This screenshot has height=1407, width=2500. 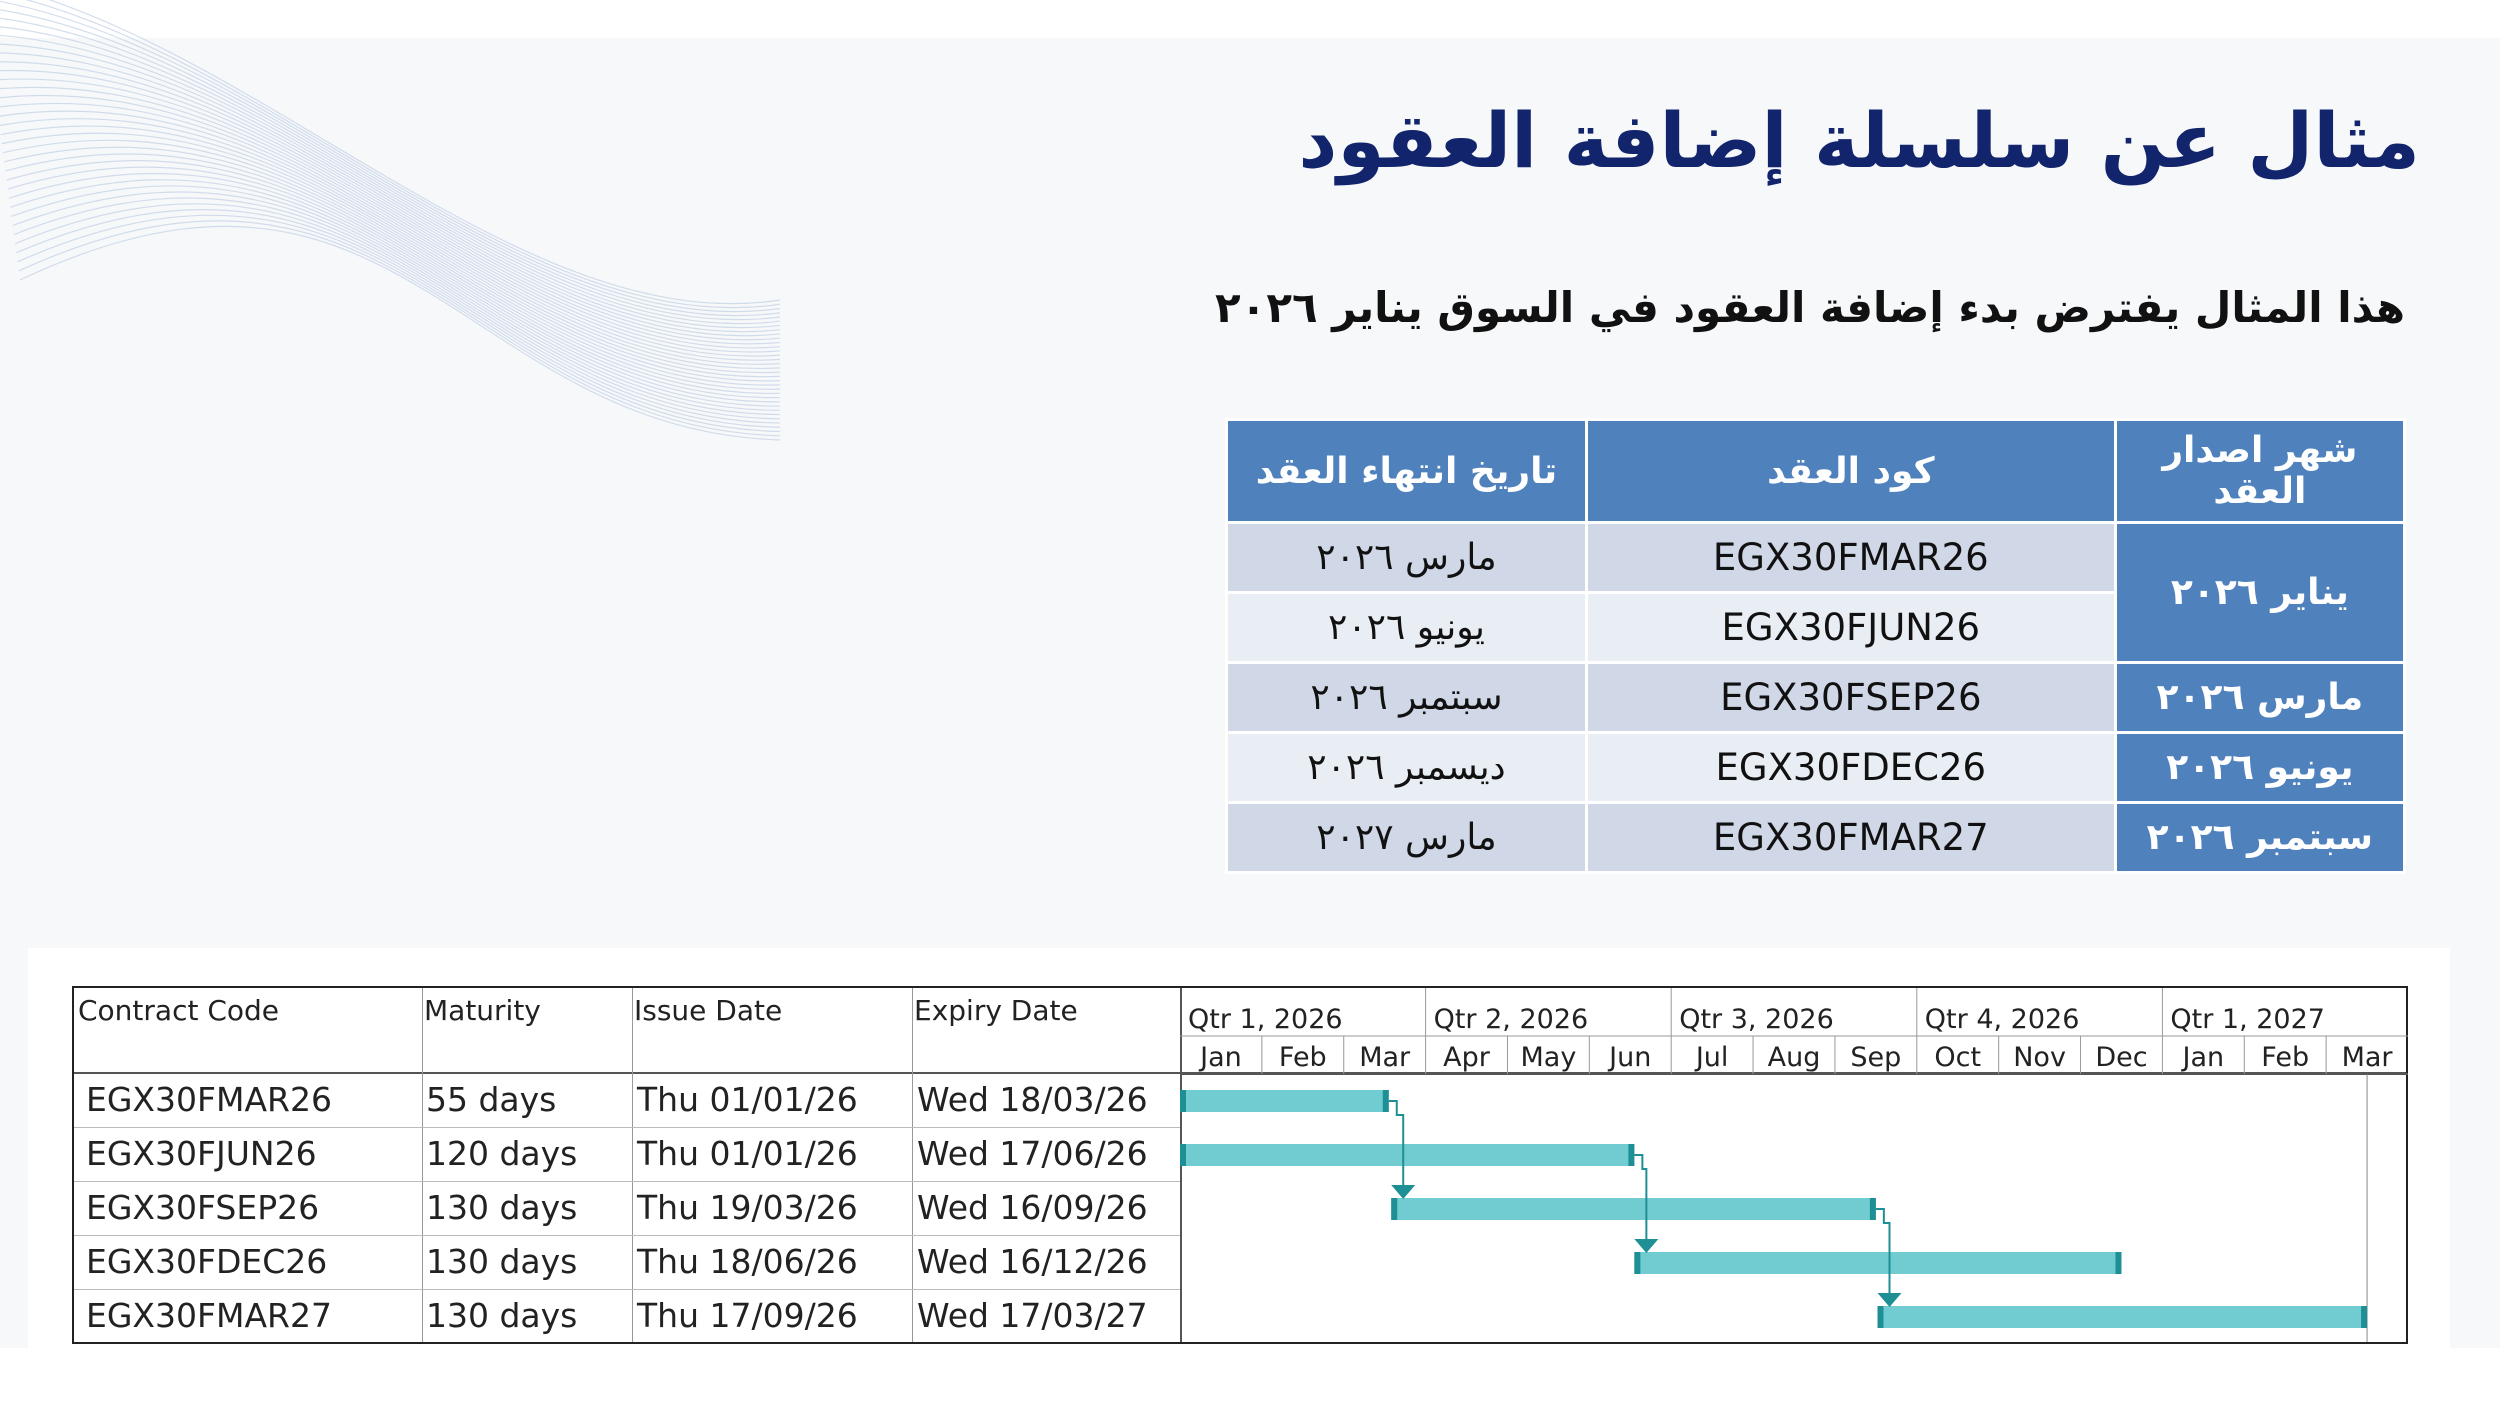 What do you see at coordinates (1406, 697) in the screenshot?
I see `expiry-cell: سبتمبر ٢٠٢٦` at bounding box center [1406, 697].